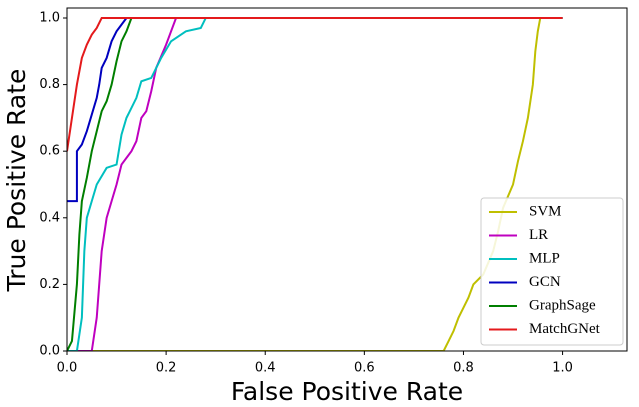  I want to click on y-tick-label: 0.8, so click(49, 84).